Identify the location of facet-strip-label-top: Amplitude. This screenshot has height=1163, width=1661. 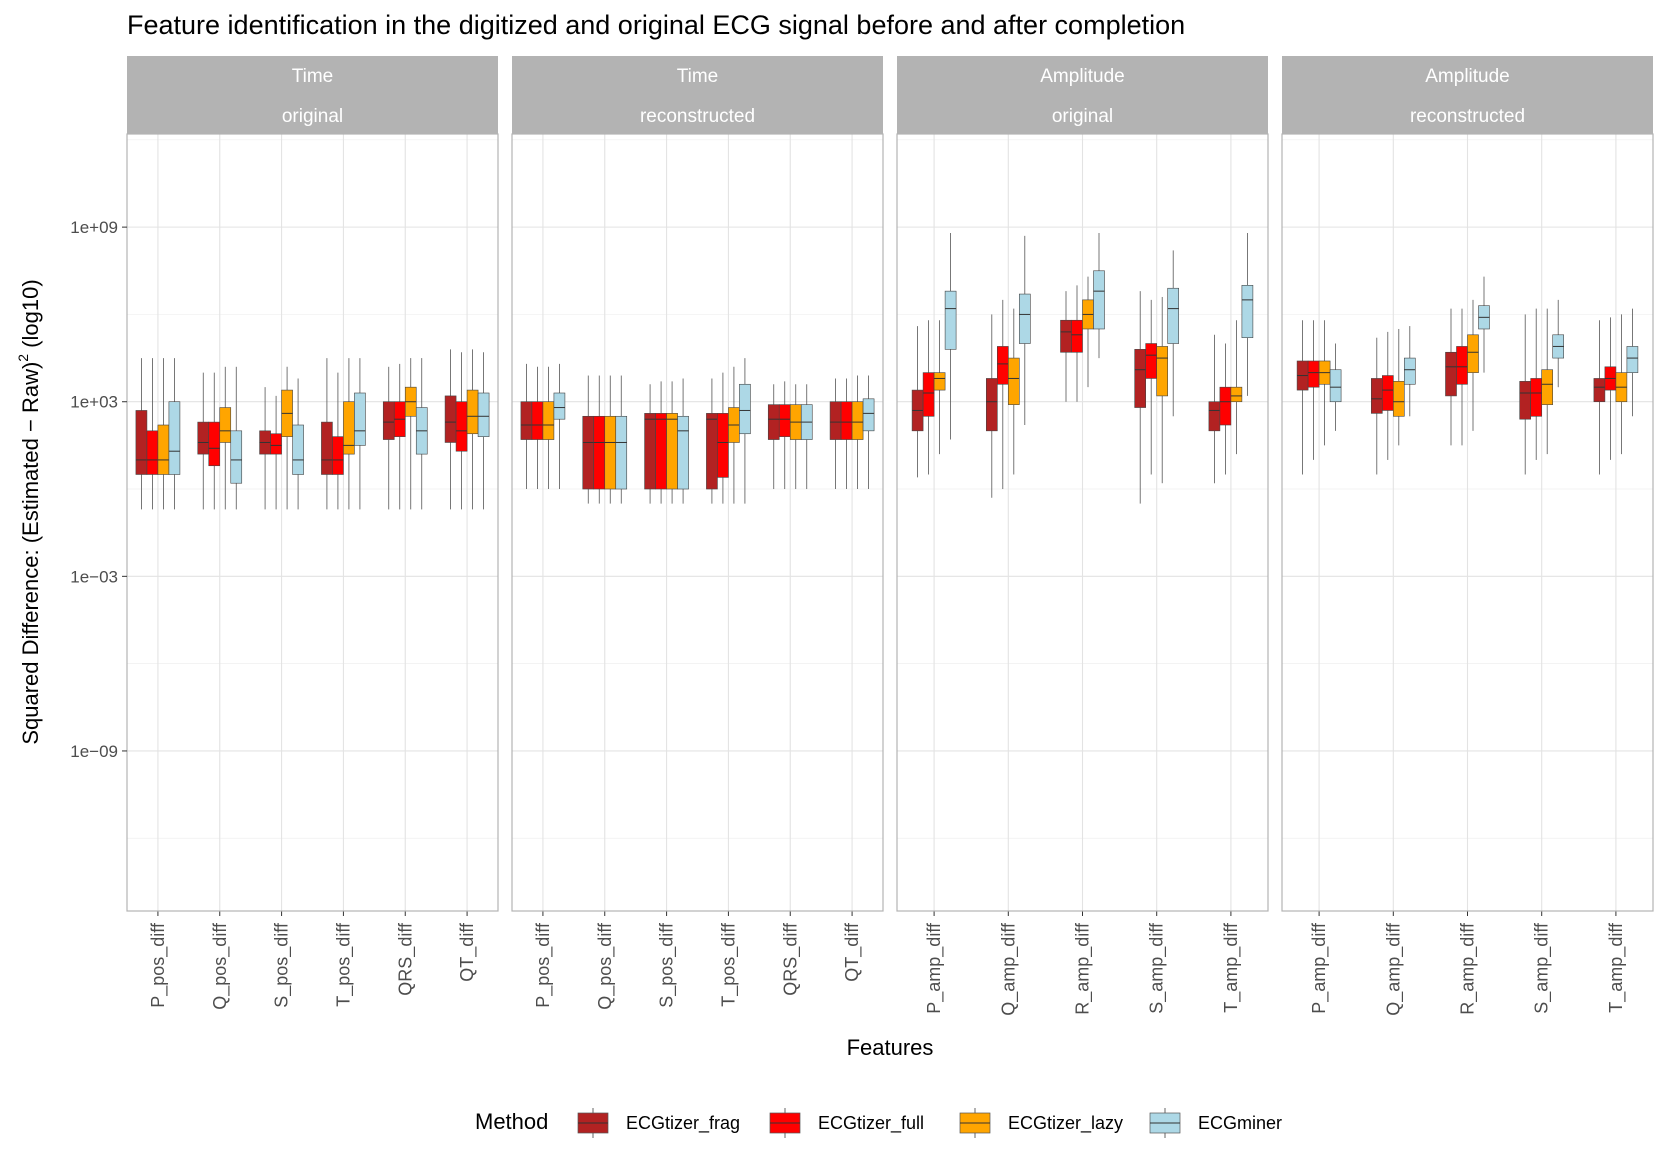
(1467, 76).